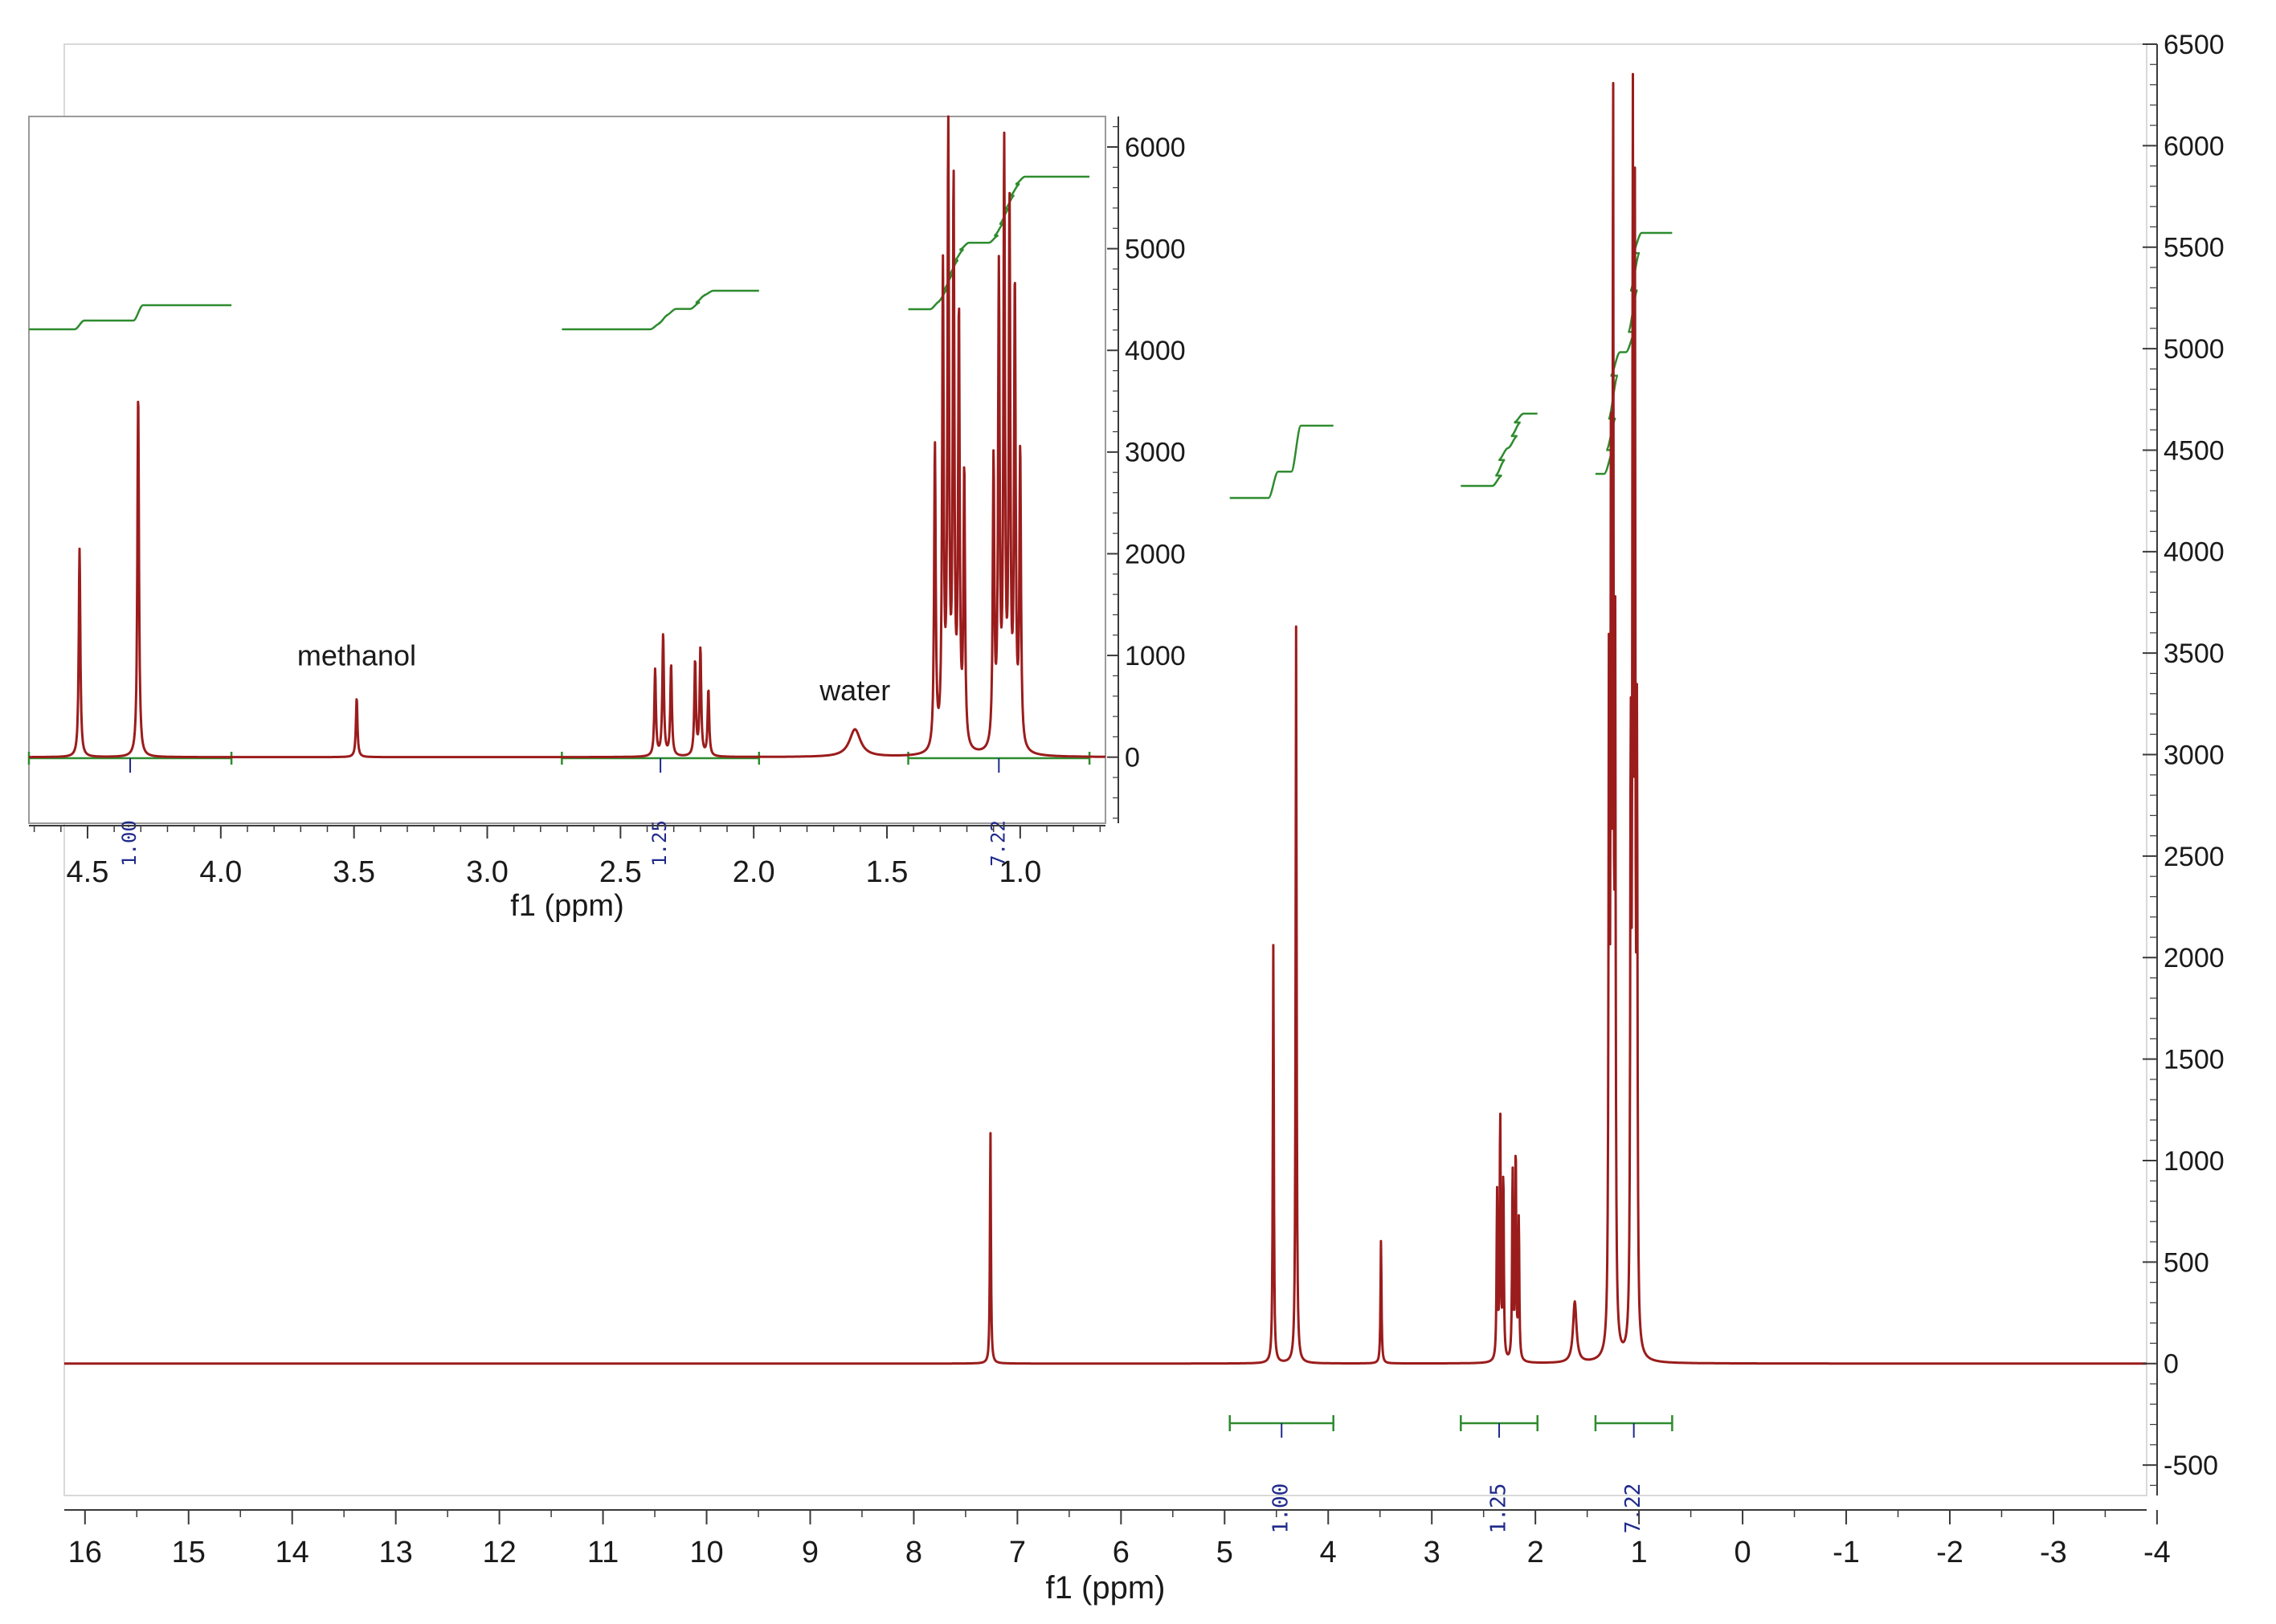  I want to click on x-tick-label: 1.5, so click(887, 872).